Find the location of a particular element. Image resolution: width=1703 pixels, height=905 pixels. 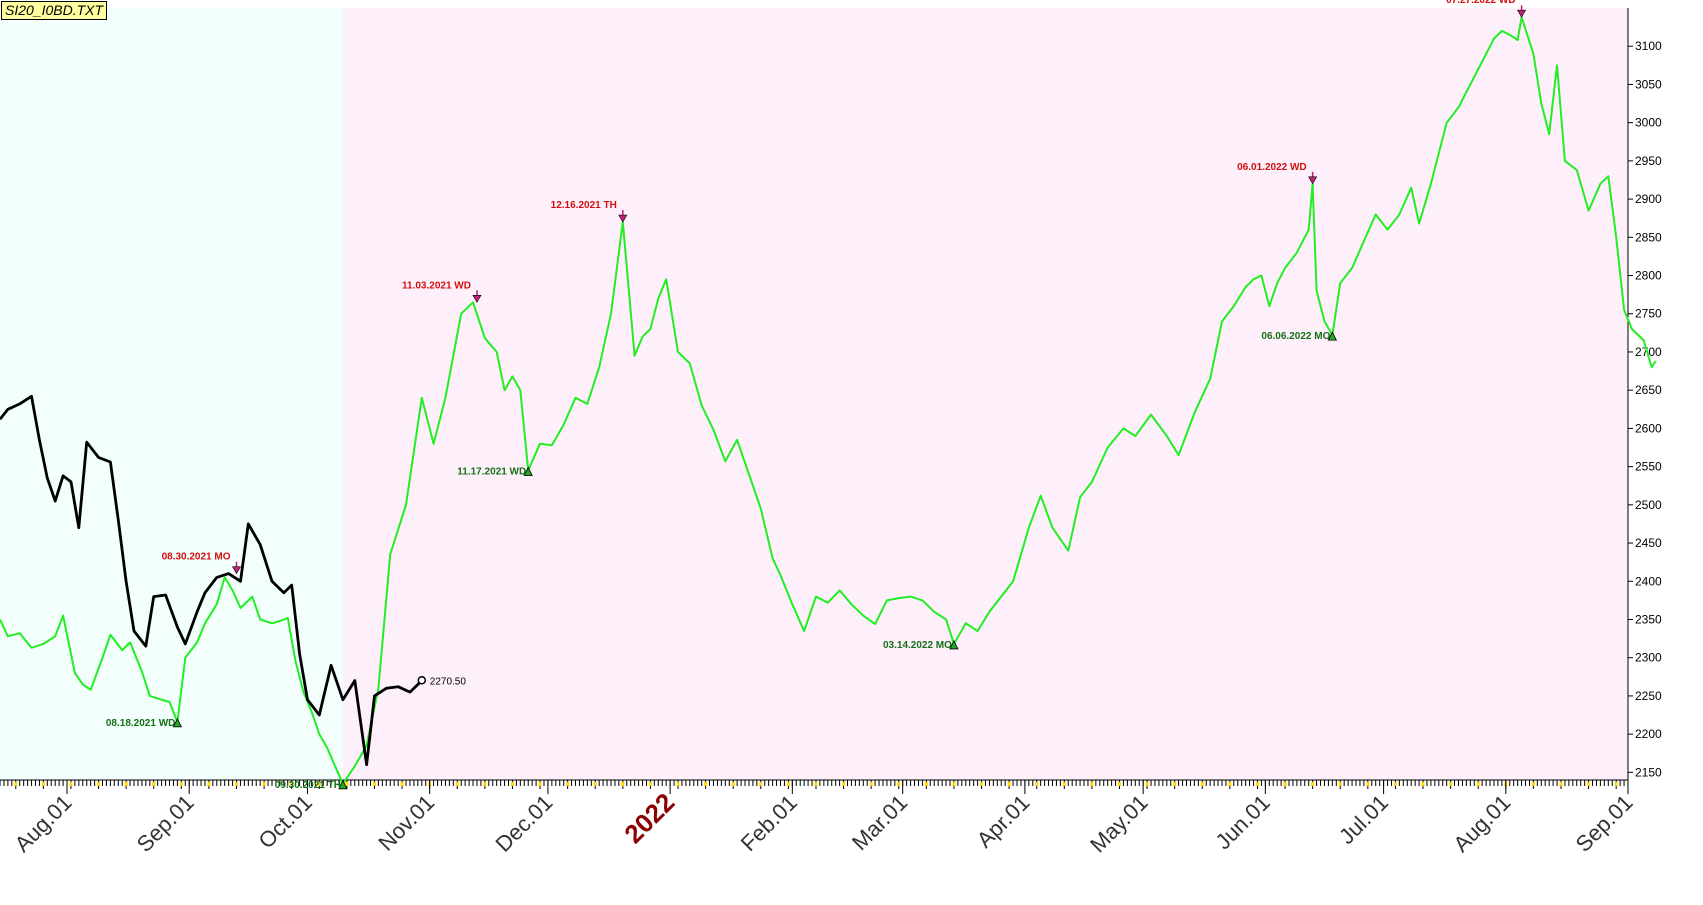

x-tick-label: Apr.01 is located at coordinates (1003, 821).